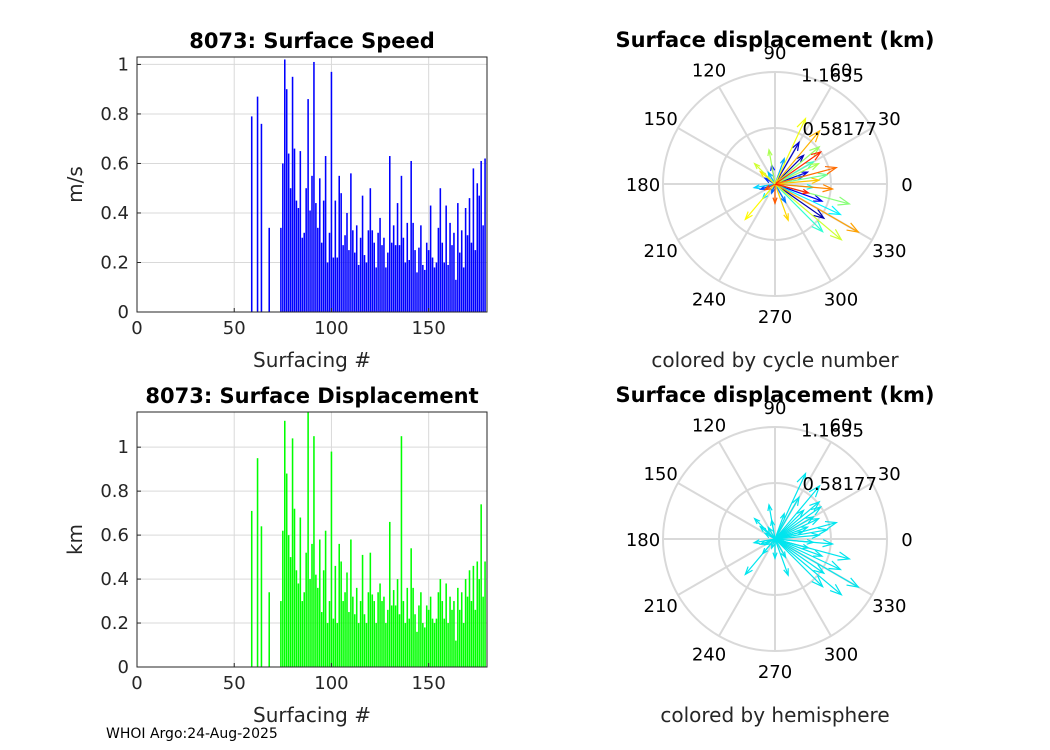  I want to click on x-tick-label: 50, so click(234, 328).